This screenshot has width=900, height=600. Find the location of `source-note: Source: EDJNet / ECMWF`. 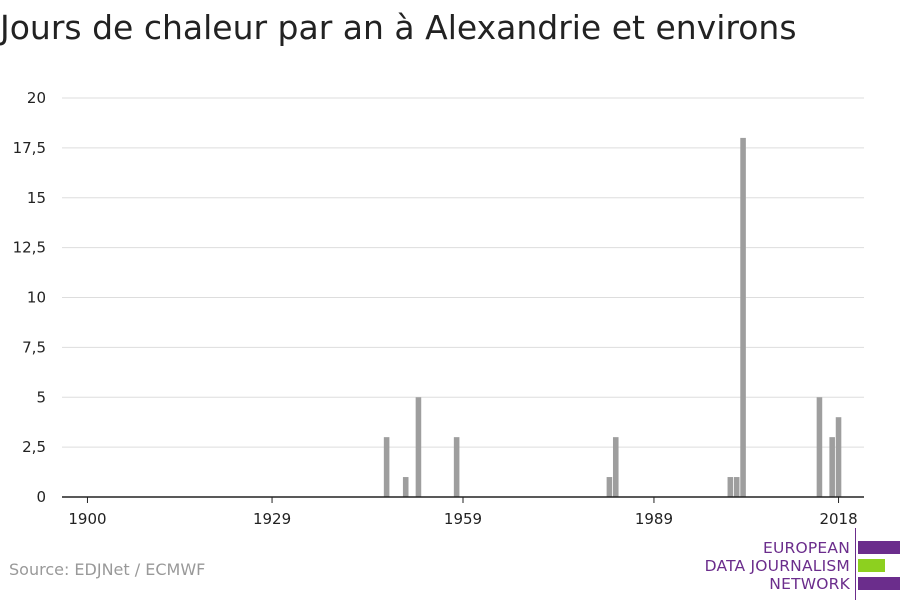

source-note: Source: EDJNet / ECMWF is located at coordinates (107, 569).